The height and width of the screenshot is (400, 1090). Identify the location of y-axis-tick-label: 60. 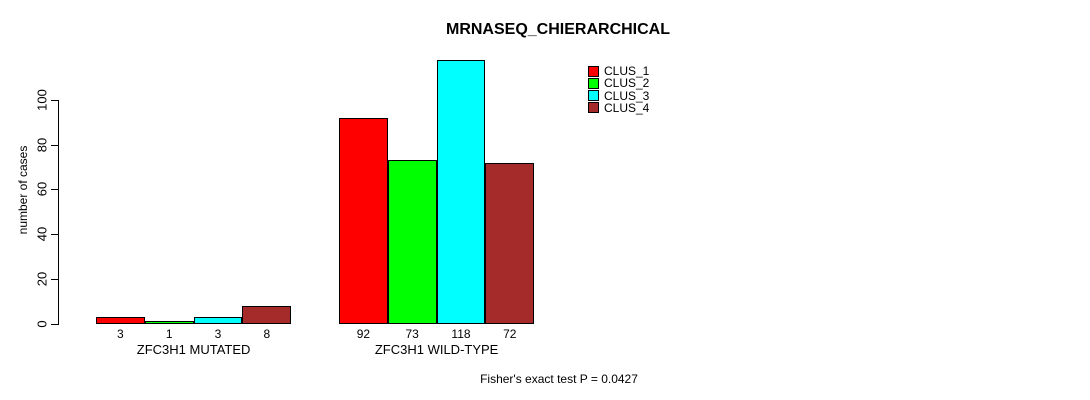
(42, 189).